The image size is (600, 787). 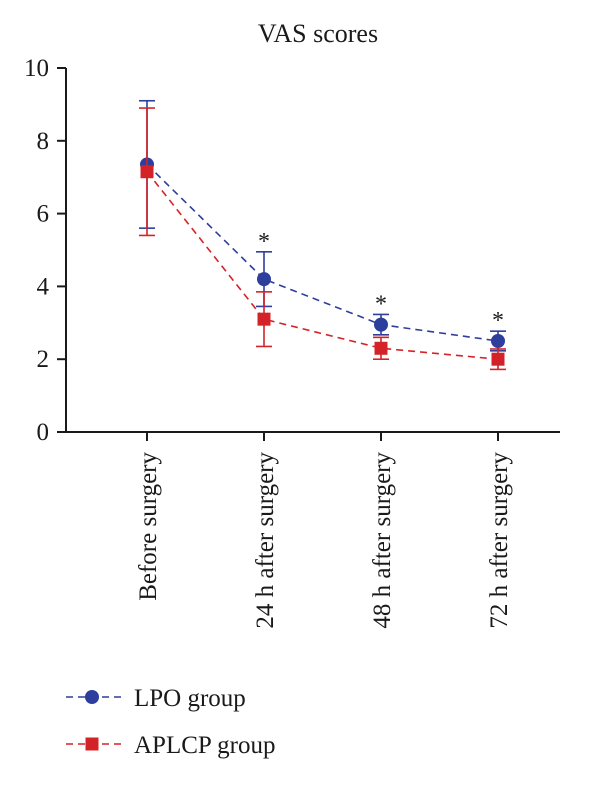 What do you see at coordinates (148, 526) in the screenshot?
I see `x-tick-label: Before surgery` at bounding box center [148, 526].